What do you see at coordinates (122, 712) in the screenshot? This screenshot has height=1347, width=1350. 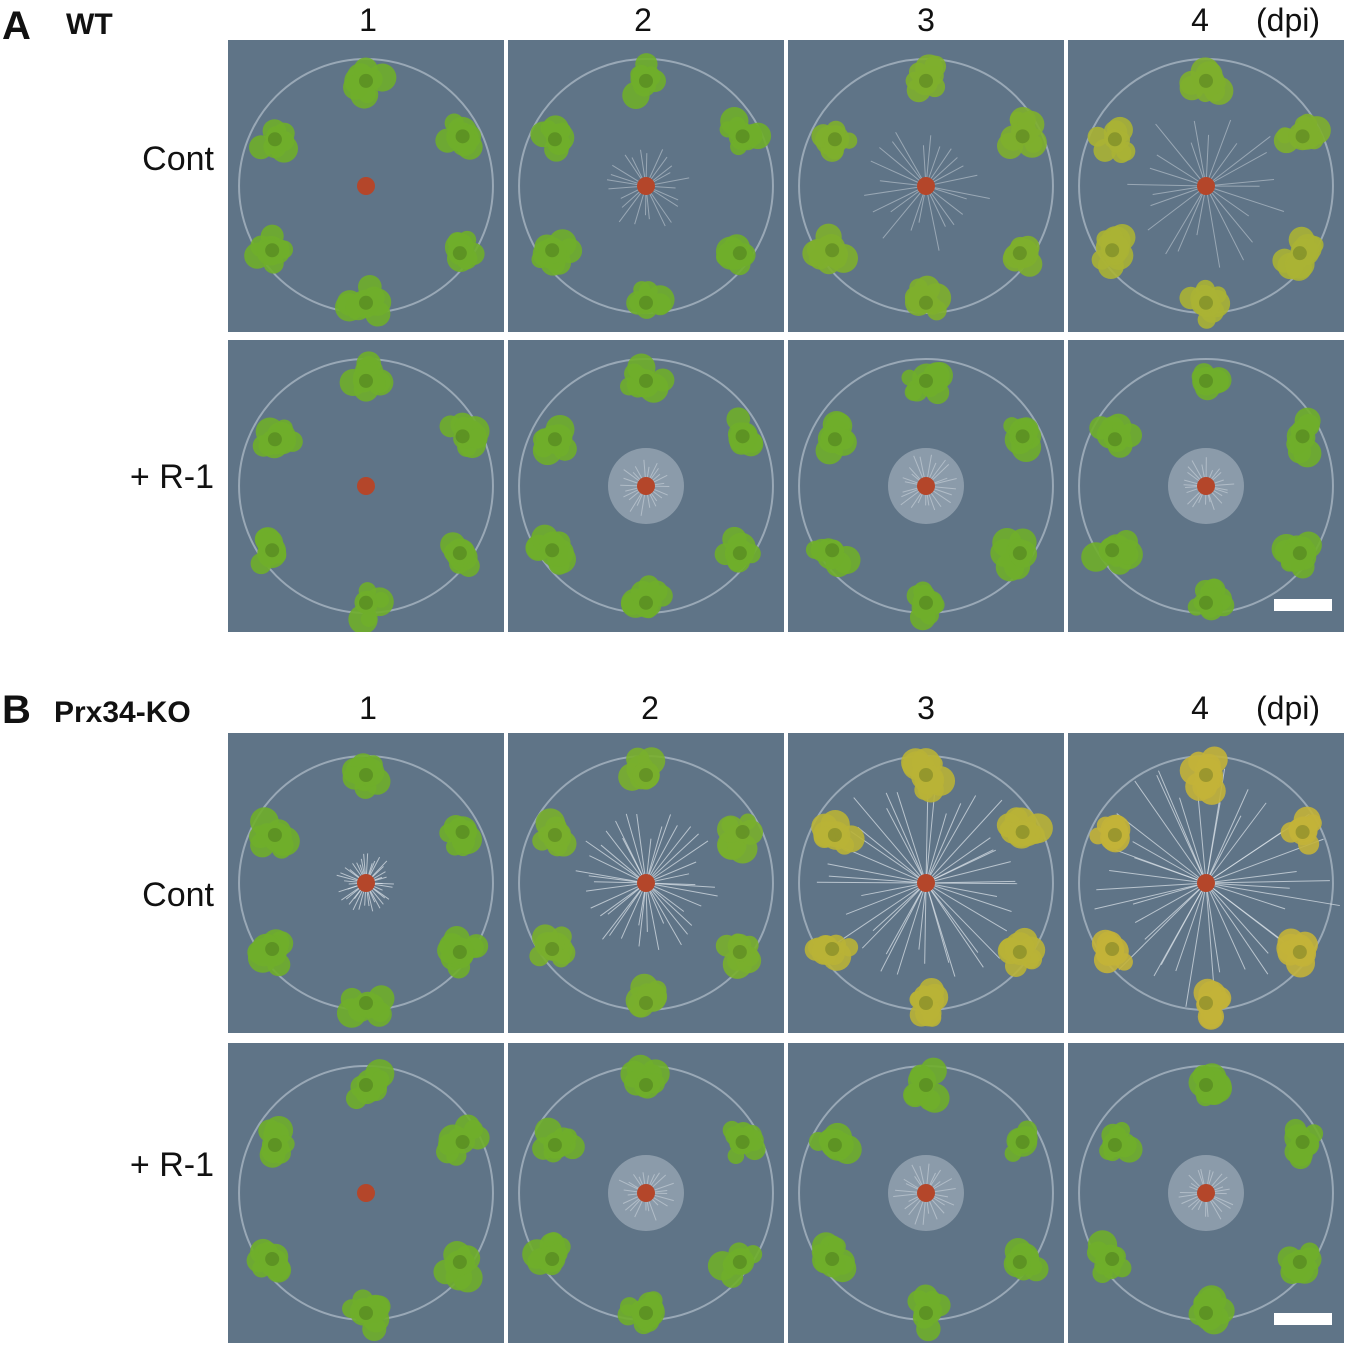 I see `genotype-label-prx34-ko: Prx34-KO` at bounding box center [122, 712].